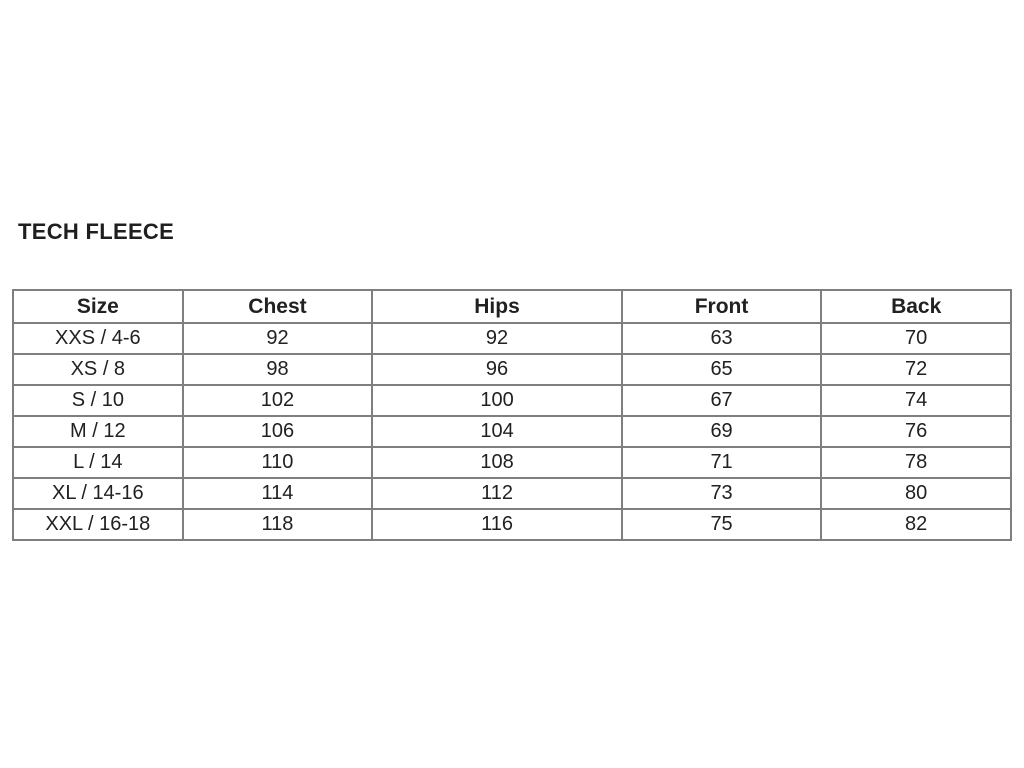  Describe the element at coordinates (277, 306) in the screenshot. I see `column-header-chest: Chest` at that location.